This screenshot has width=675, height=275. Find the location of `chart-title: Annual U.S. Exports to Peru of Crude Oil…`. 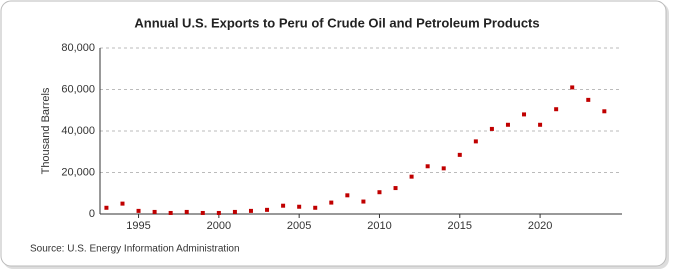

chart-title: Annual U.S. Exports to Peru of Crude Oil… is located at coordinates (336, 22).